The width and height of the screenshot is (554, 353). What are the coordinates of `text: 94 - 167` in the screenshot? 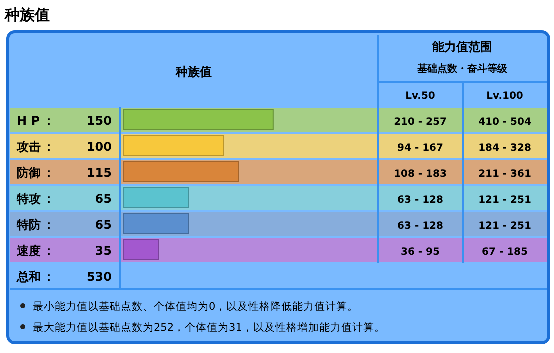 It's located at (421, 148).